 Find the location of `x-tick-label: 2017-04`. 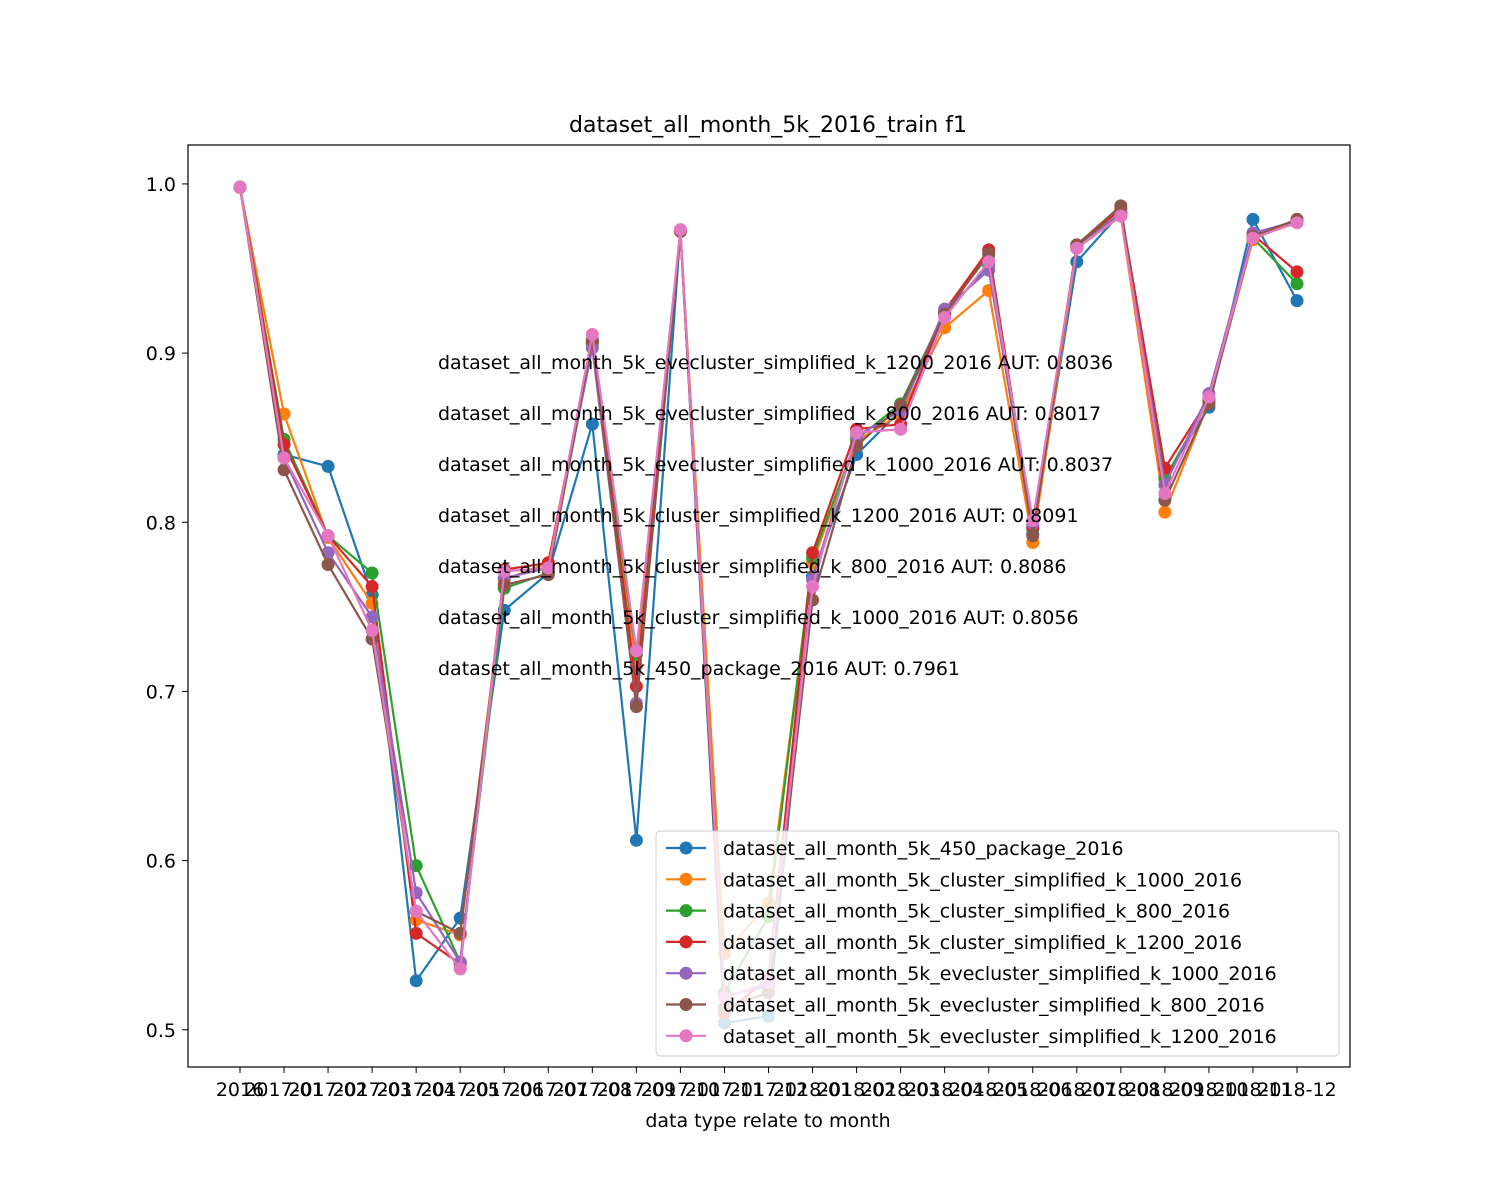

x-tick-label: 2017-04 is located at coordinates (415, 1090).